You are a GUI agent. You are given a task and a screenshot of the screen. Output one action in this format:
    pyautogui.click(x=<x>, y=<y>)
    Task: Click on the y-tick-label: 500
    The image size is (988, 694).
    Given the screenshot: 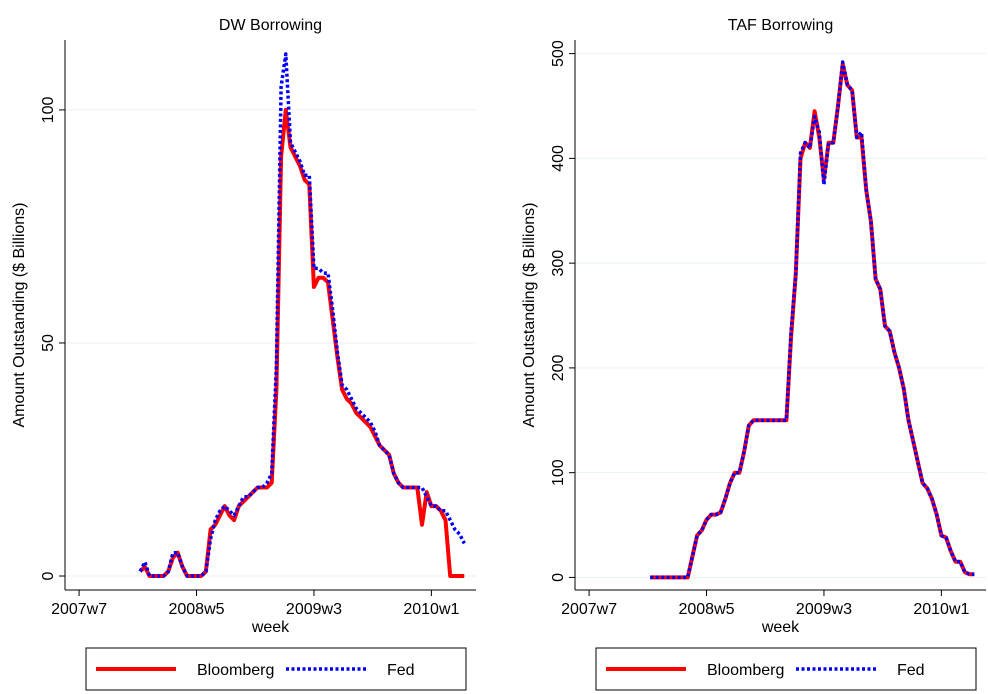 What is the action you would take?
    pyautogui.click(x=558, y=53)
    